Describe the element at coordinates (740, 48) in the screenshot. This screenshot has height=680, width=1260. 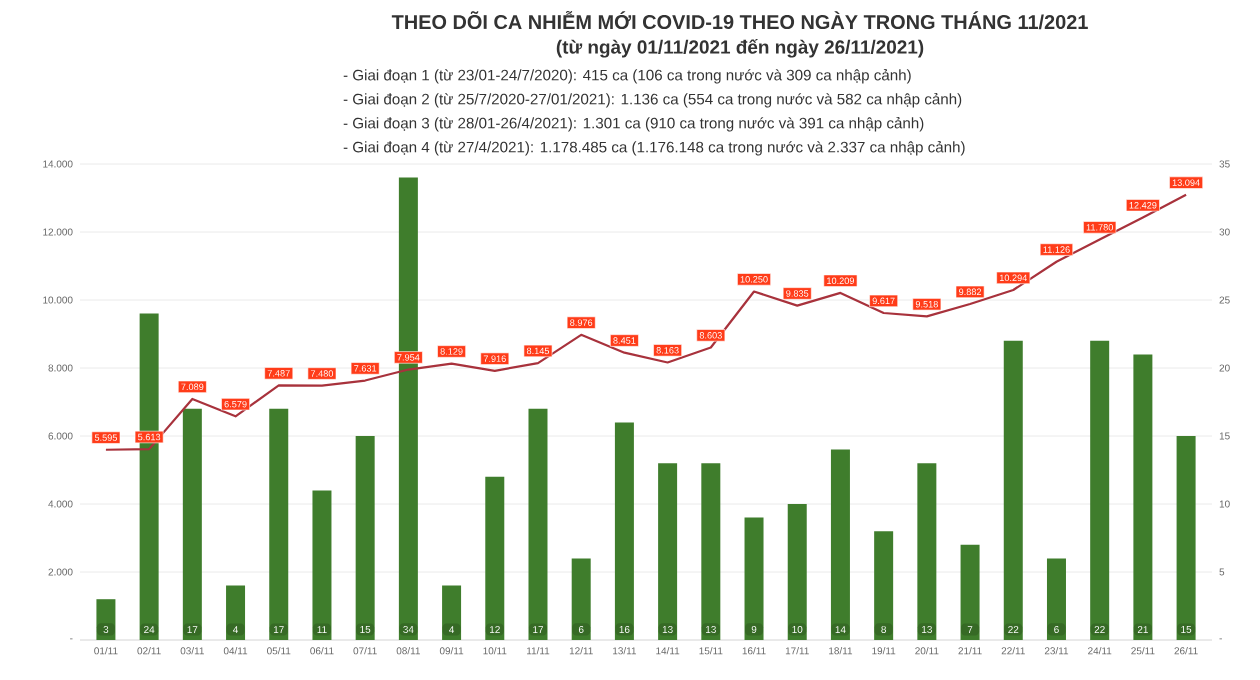
I see `chart-subtitle: (từ ngày 01/11/2021 đến ngày 26/11/2021)` at that location.